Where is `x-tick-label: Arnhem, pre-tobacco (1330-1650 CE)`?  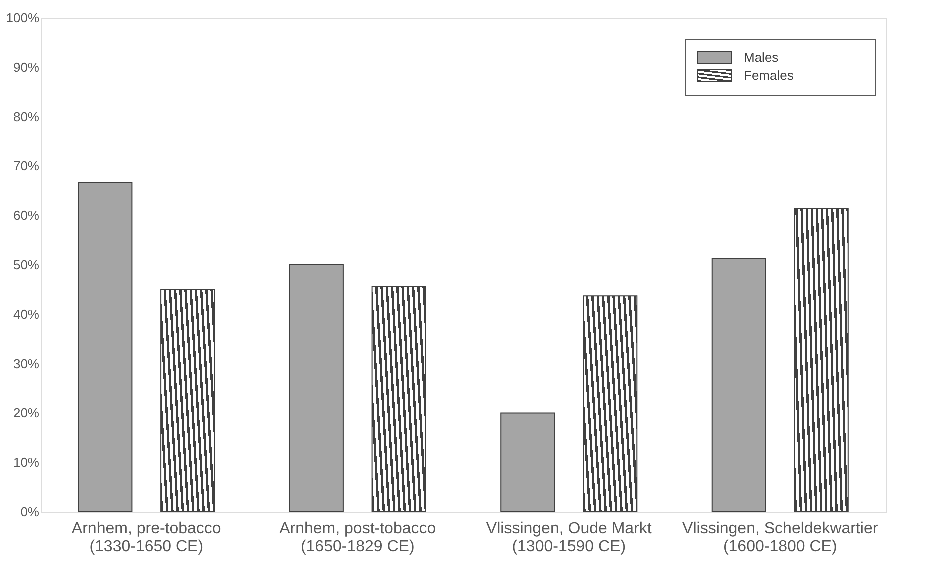 x-tick-label: Arnhem, pre-tobacco (1330-1650 CE) is located at coordinates (147, 538).